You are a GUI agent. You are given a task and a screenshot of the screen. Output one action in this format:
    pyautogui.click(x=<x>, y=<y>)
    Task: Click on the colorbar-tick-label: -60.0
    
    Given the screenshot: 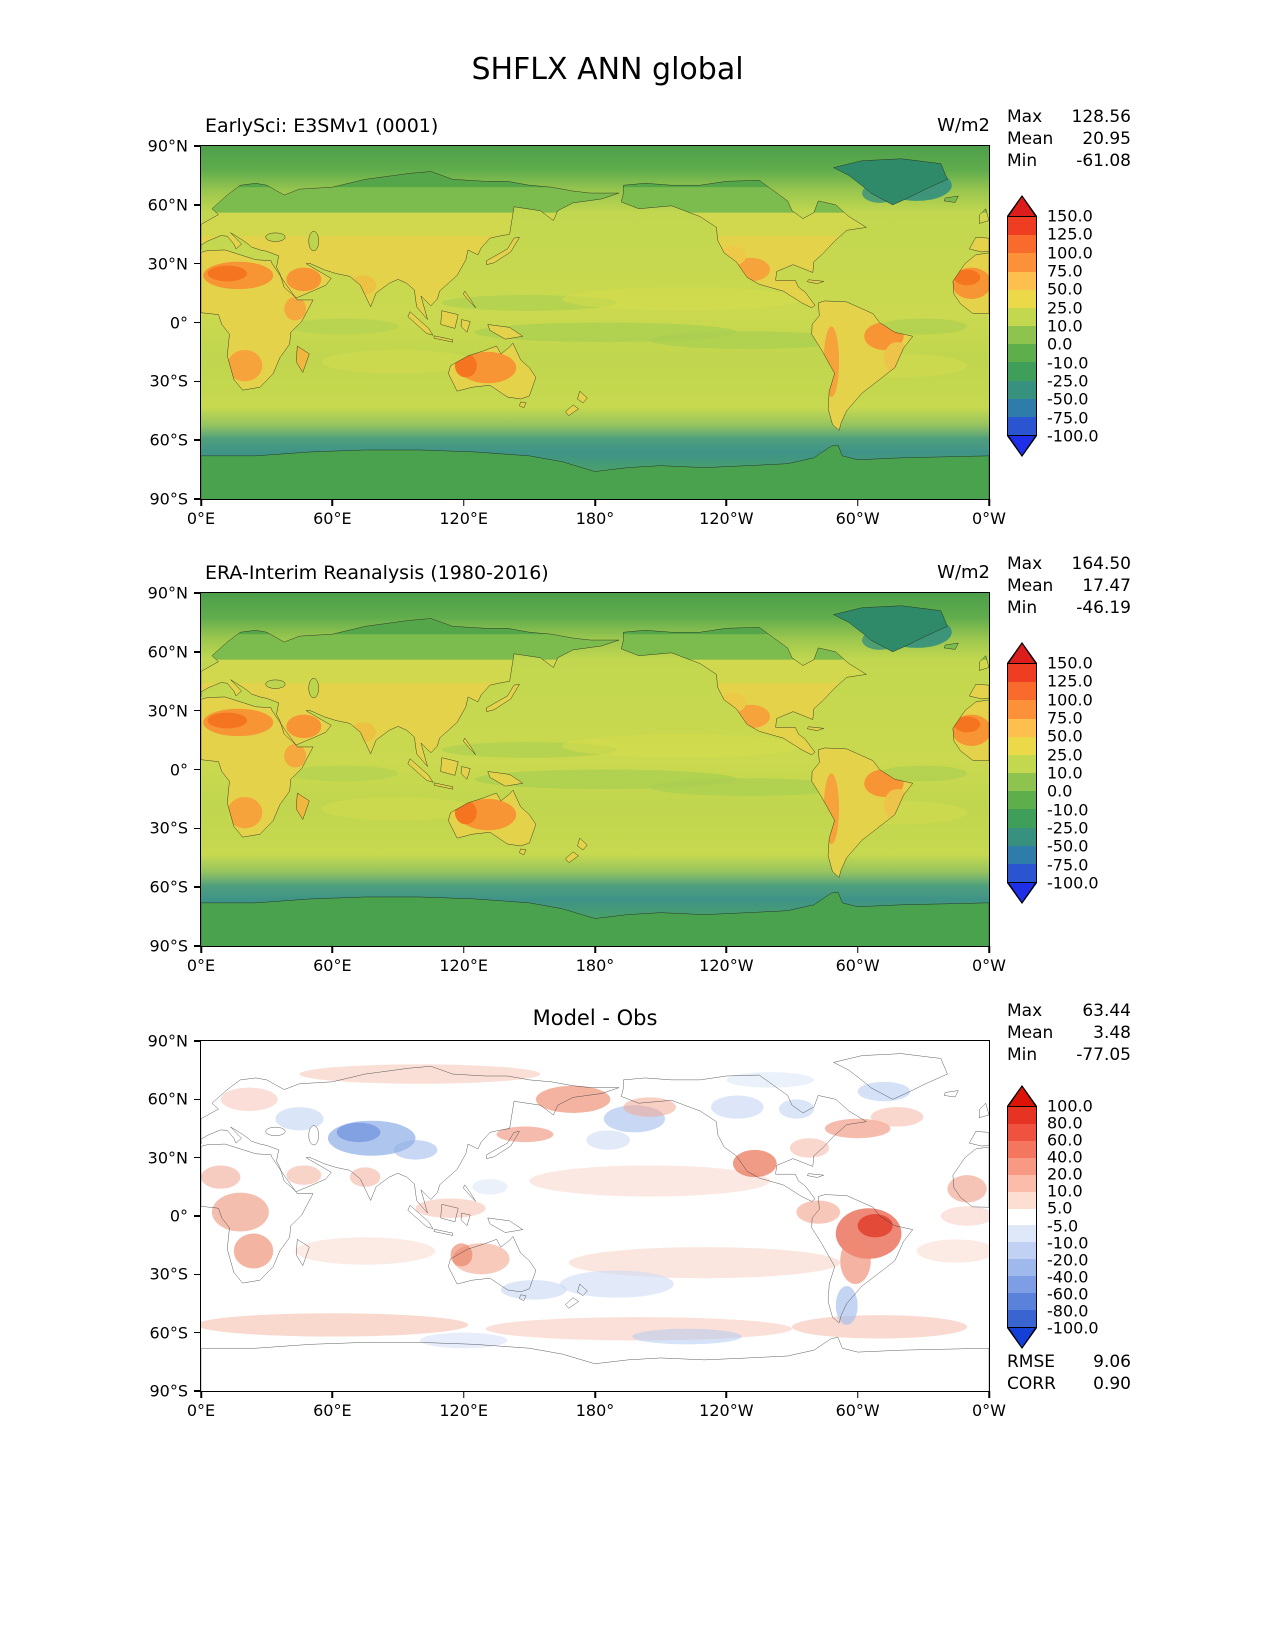 What is the action you would take?
    pyautogui.click(x=1068, y=1294)
    